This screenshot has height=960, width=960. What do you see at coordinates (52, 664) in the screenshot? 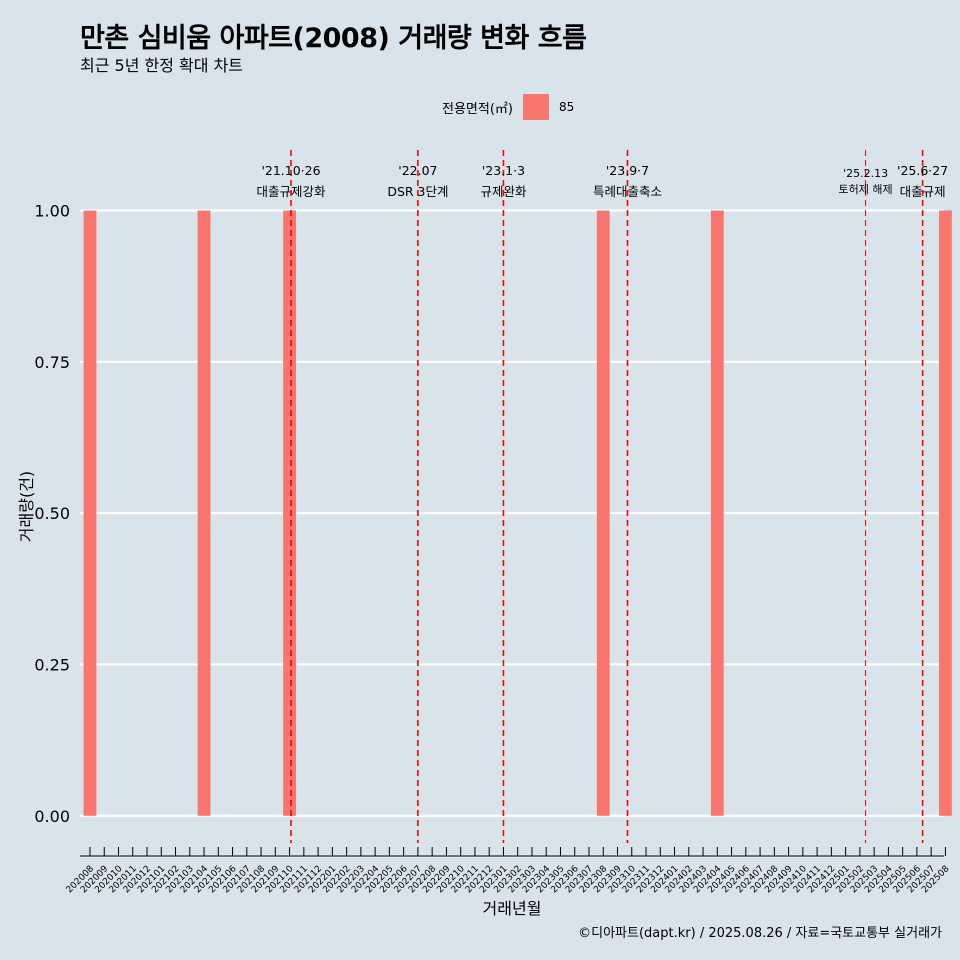
I see `y-tick-label: 0.25` at bounding box center [52, 664].